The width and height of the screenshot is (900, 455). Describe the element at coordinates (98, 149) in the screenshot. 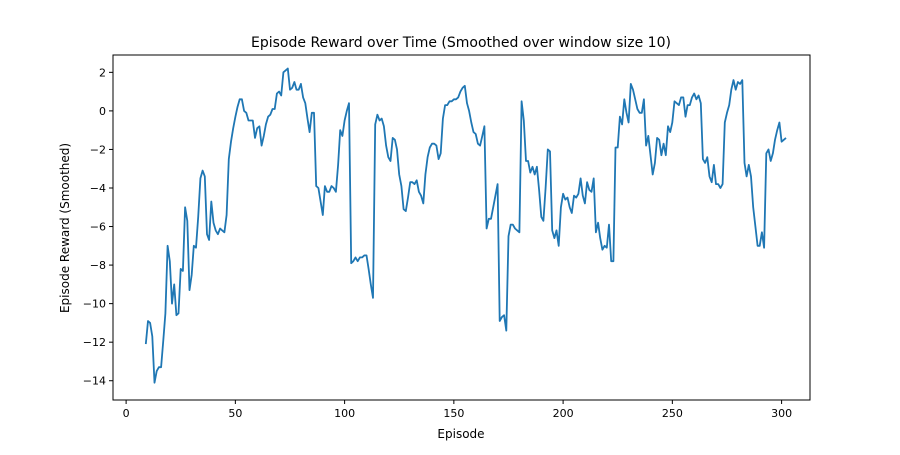

I see `y-tick-label: −2` at that location.